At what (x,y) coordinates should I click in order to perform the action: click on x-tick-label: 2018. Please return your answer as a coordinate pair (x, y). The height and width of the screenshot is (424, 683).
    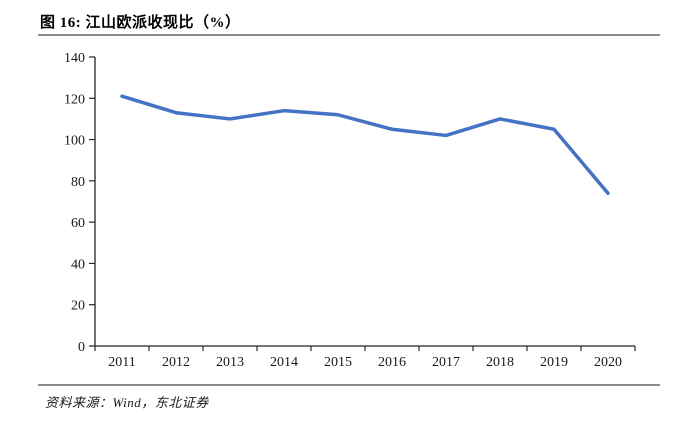
    Looking at the image, I should click on (500, 362).